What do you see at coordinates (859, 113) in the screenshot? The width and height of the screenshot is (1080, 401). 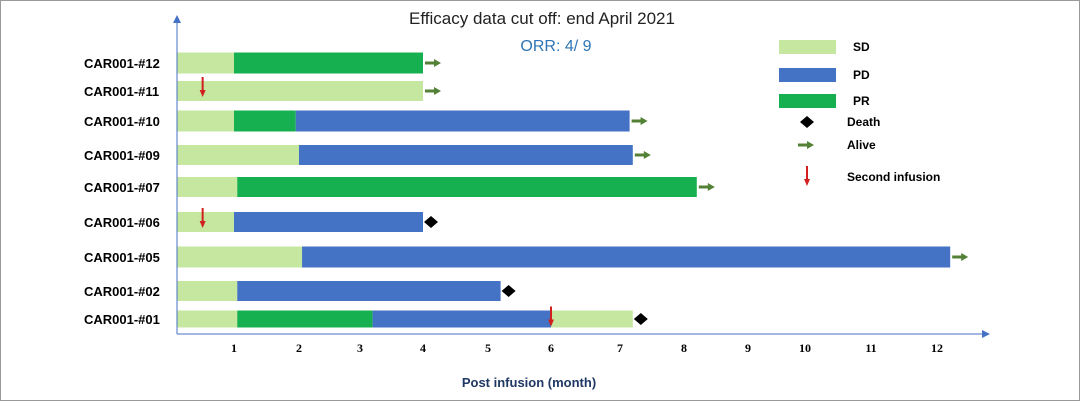 I see `legend: SD PD PR Death Alive Second infusion` at bounding box center [859, 113].